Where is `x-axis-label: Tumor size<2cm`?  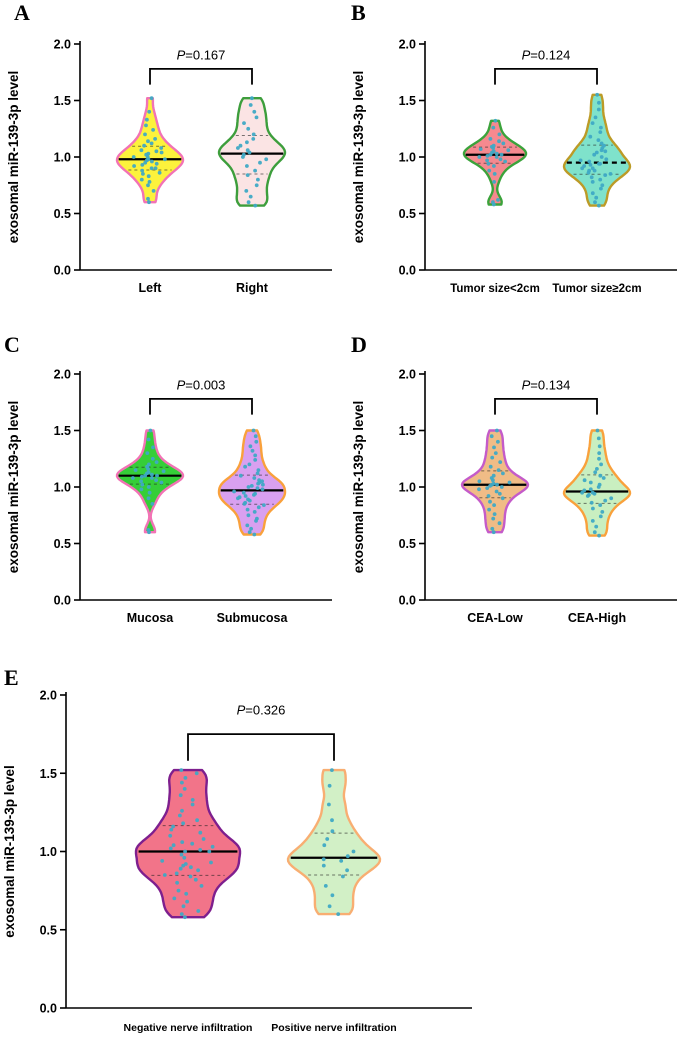 x-axis-label: Tumor size<2cm is located at coordinates (495, 289).